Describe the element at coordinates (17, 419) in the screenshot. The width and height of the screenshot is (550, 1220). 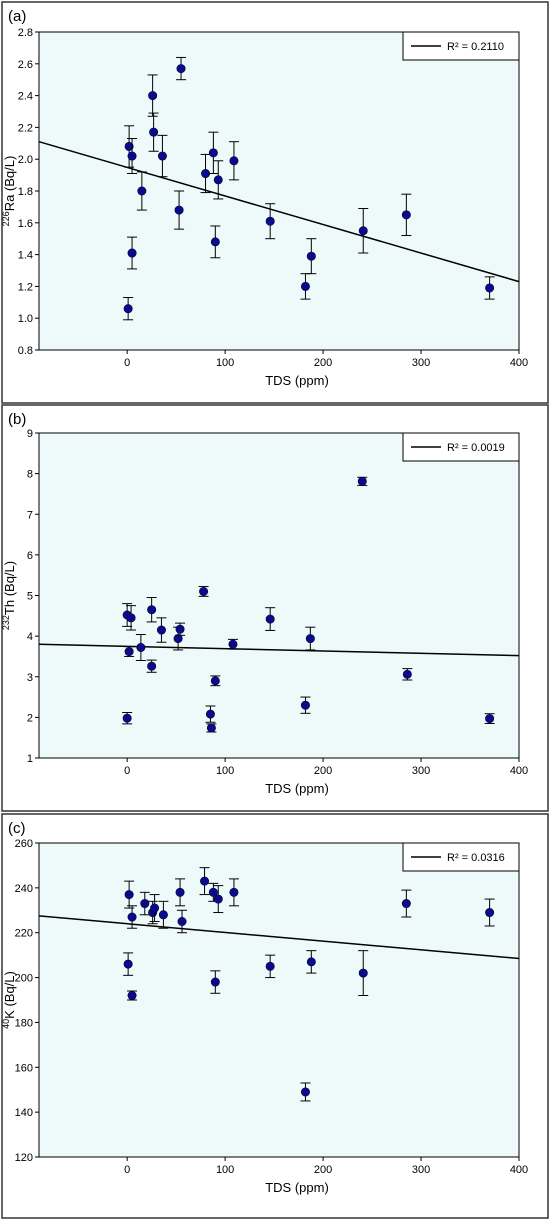
I see `panel-label: (b)` at that location.